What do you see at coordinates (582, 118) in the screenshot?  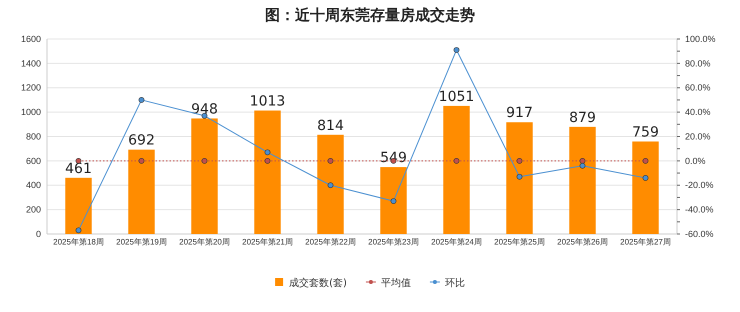 I see `data-label: 879` at bounding box center [582, 118].